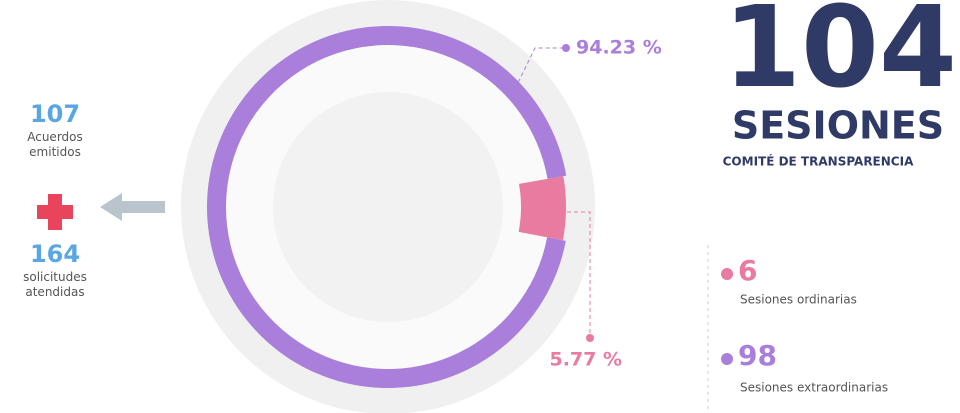 The height and width of the screenshot is (413, 960). What do you see at coordinates (747, 270) in the screenshot?
I see `legend-count: 6` at bounding box center [747, 270].